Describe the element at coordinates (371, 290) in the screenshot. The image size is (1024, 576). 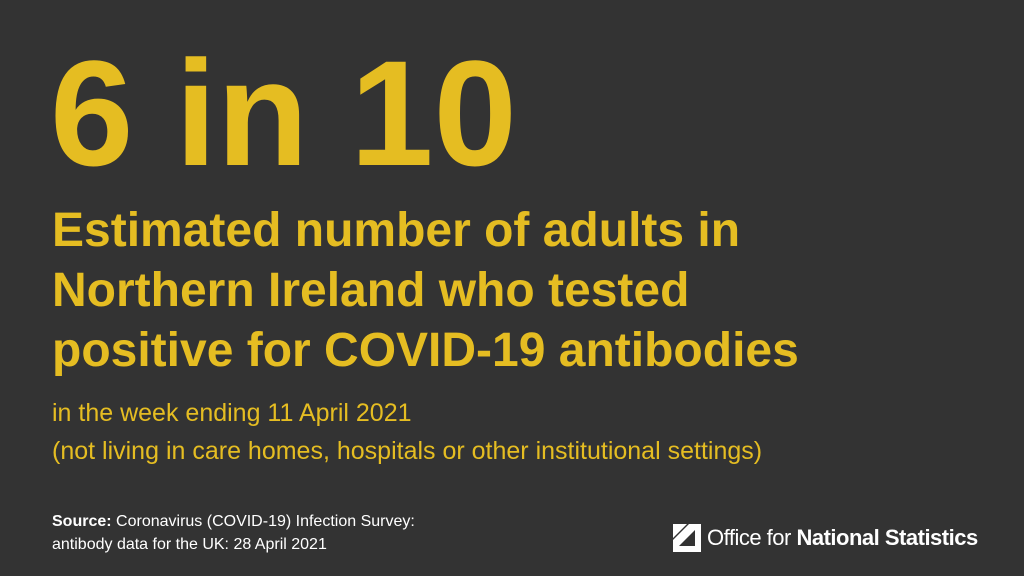
I see `description-line: Northern Ireland who tested` at that location.